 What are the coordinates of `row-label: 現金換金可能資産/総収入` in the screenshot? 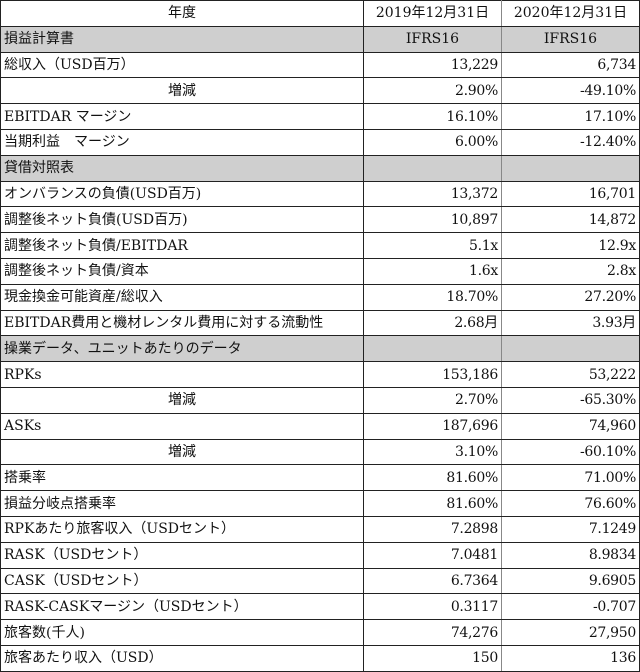 It's located at (182, 297).